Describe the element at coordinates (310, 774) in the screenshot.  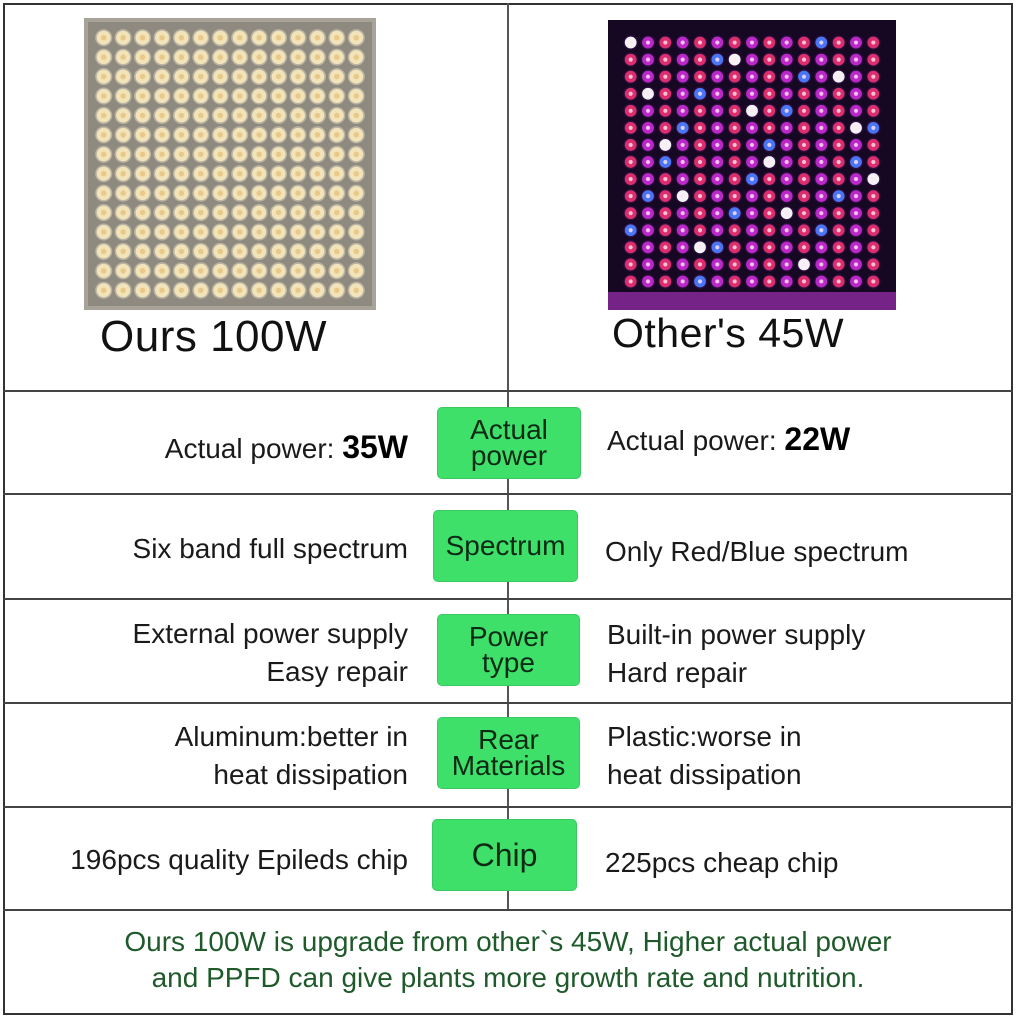
I see `ours-rear-line2: heat dissipation` at that location.